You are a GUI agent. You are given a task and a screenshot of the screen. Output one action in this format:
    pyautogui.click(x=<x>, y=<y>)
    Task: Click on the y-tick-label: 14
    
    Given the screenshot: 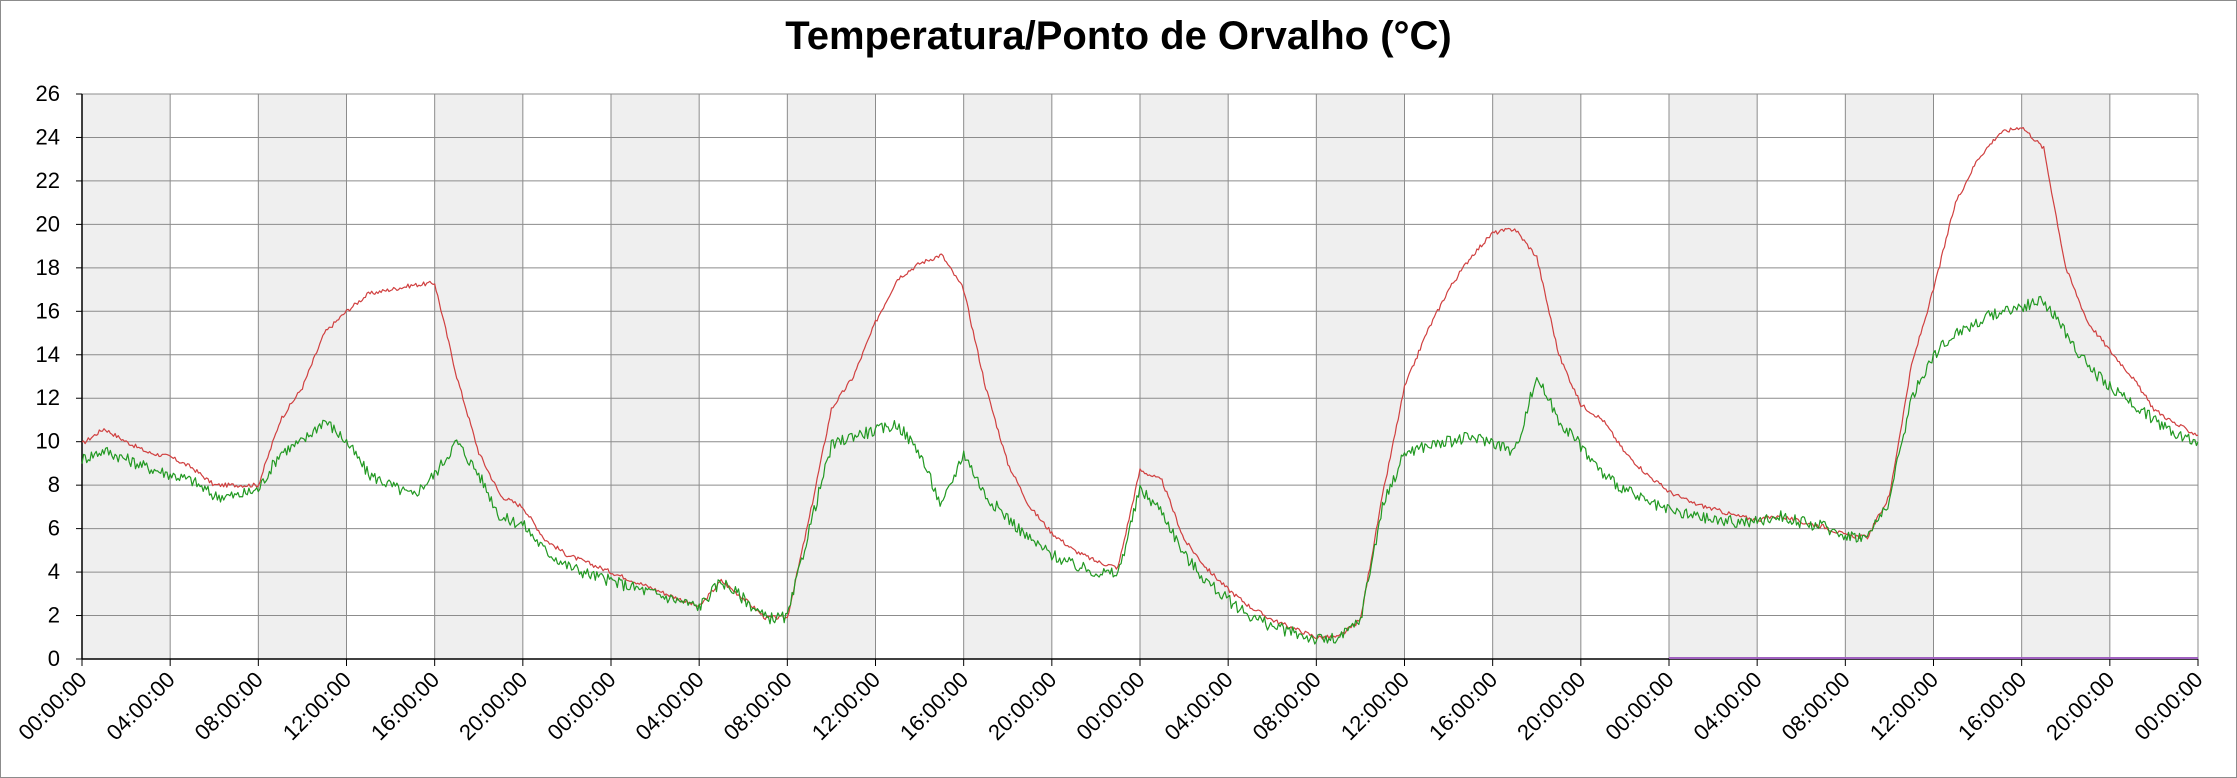 What is the action you would take?
    pyautogui.click(x=48, y=354)
    